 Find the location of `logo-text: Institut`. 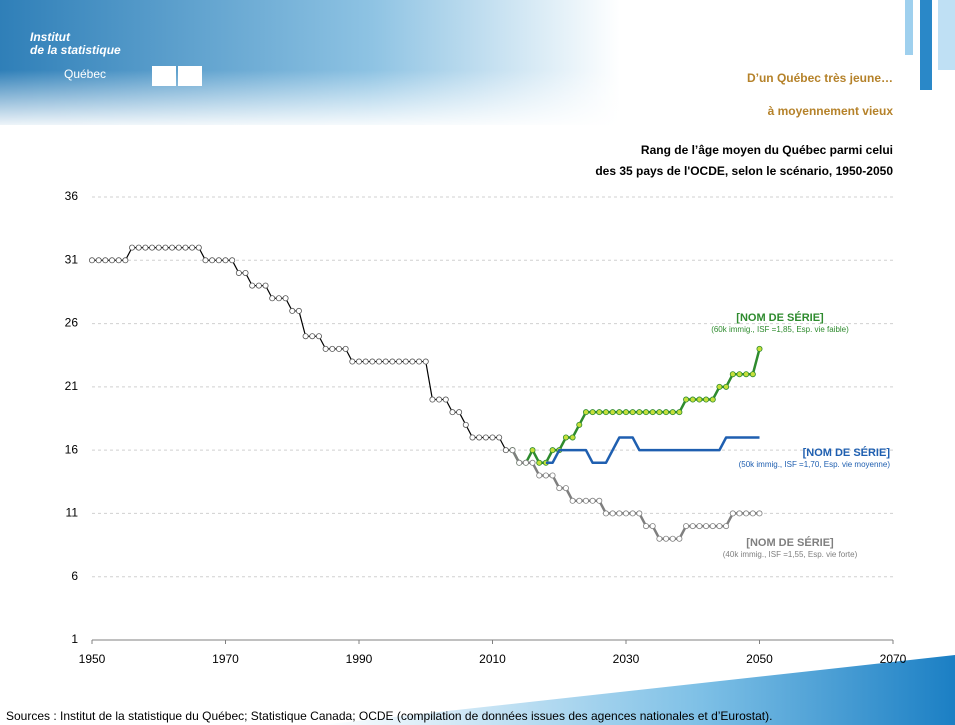

logo-text: Institut is located at coordinates (50, 37).